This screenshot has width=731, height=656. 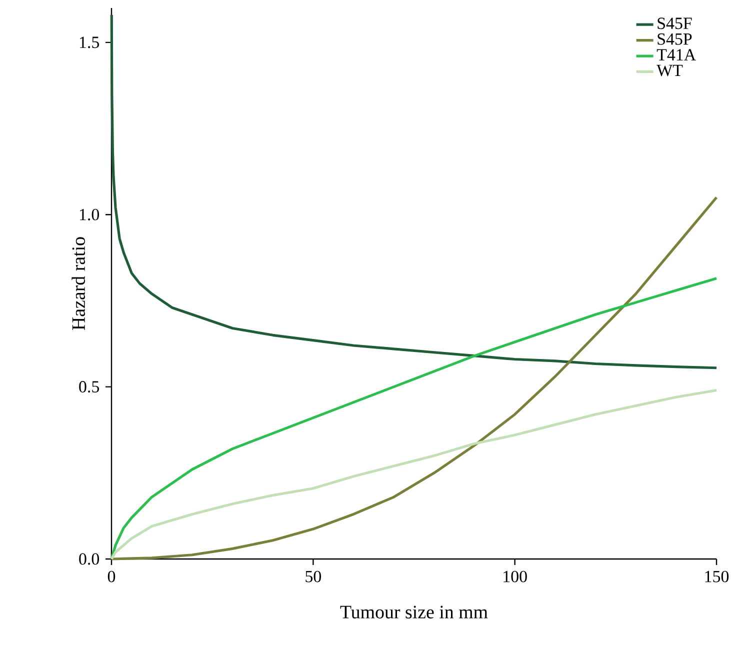 What do you see at coordinates (515, 576) in the screenshot?
I see `x-tick-label: 100` at bounding box center [515, 576].